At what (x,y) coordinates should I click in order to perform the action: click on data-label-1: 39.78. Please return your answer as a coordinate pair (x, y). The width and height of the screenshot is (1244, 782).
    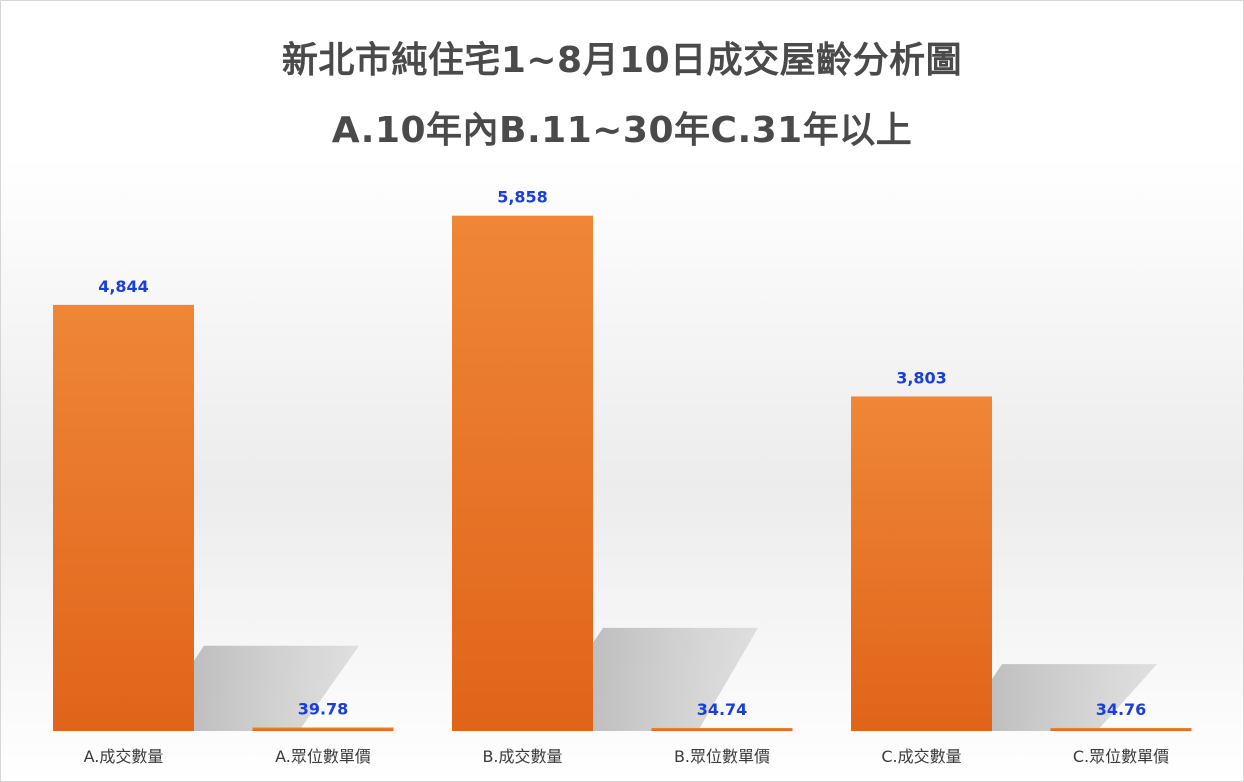
    Looking at the image, I should click on (323, 709).